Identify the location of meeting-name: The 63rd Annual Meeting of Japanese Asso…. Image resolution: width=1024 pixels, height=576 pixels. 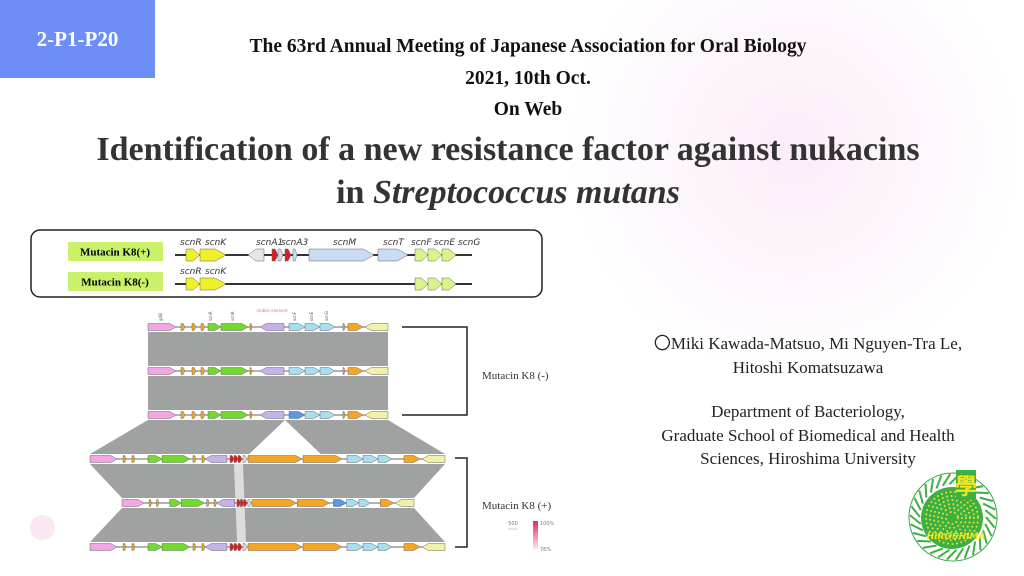
(528, 46).